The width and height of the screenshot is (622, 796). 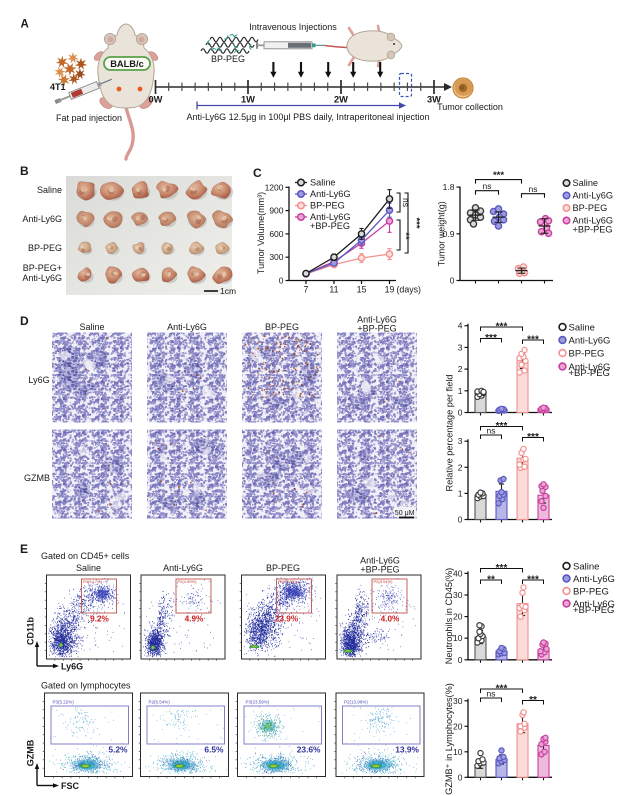 What do you see at coordinates (257, 173) in the screenshot?
I see `svg-text: C` at bounding box center [257, 173].